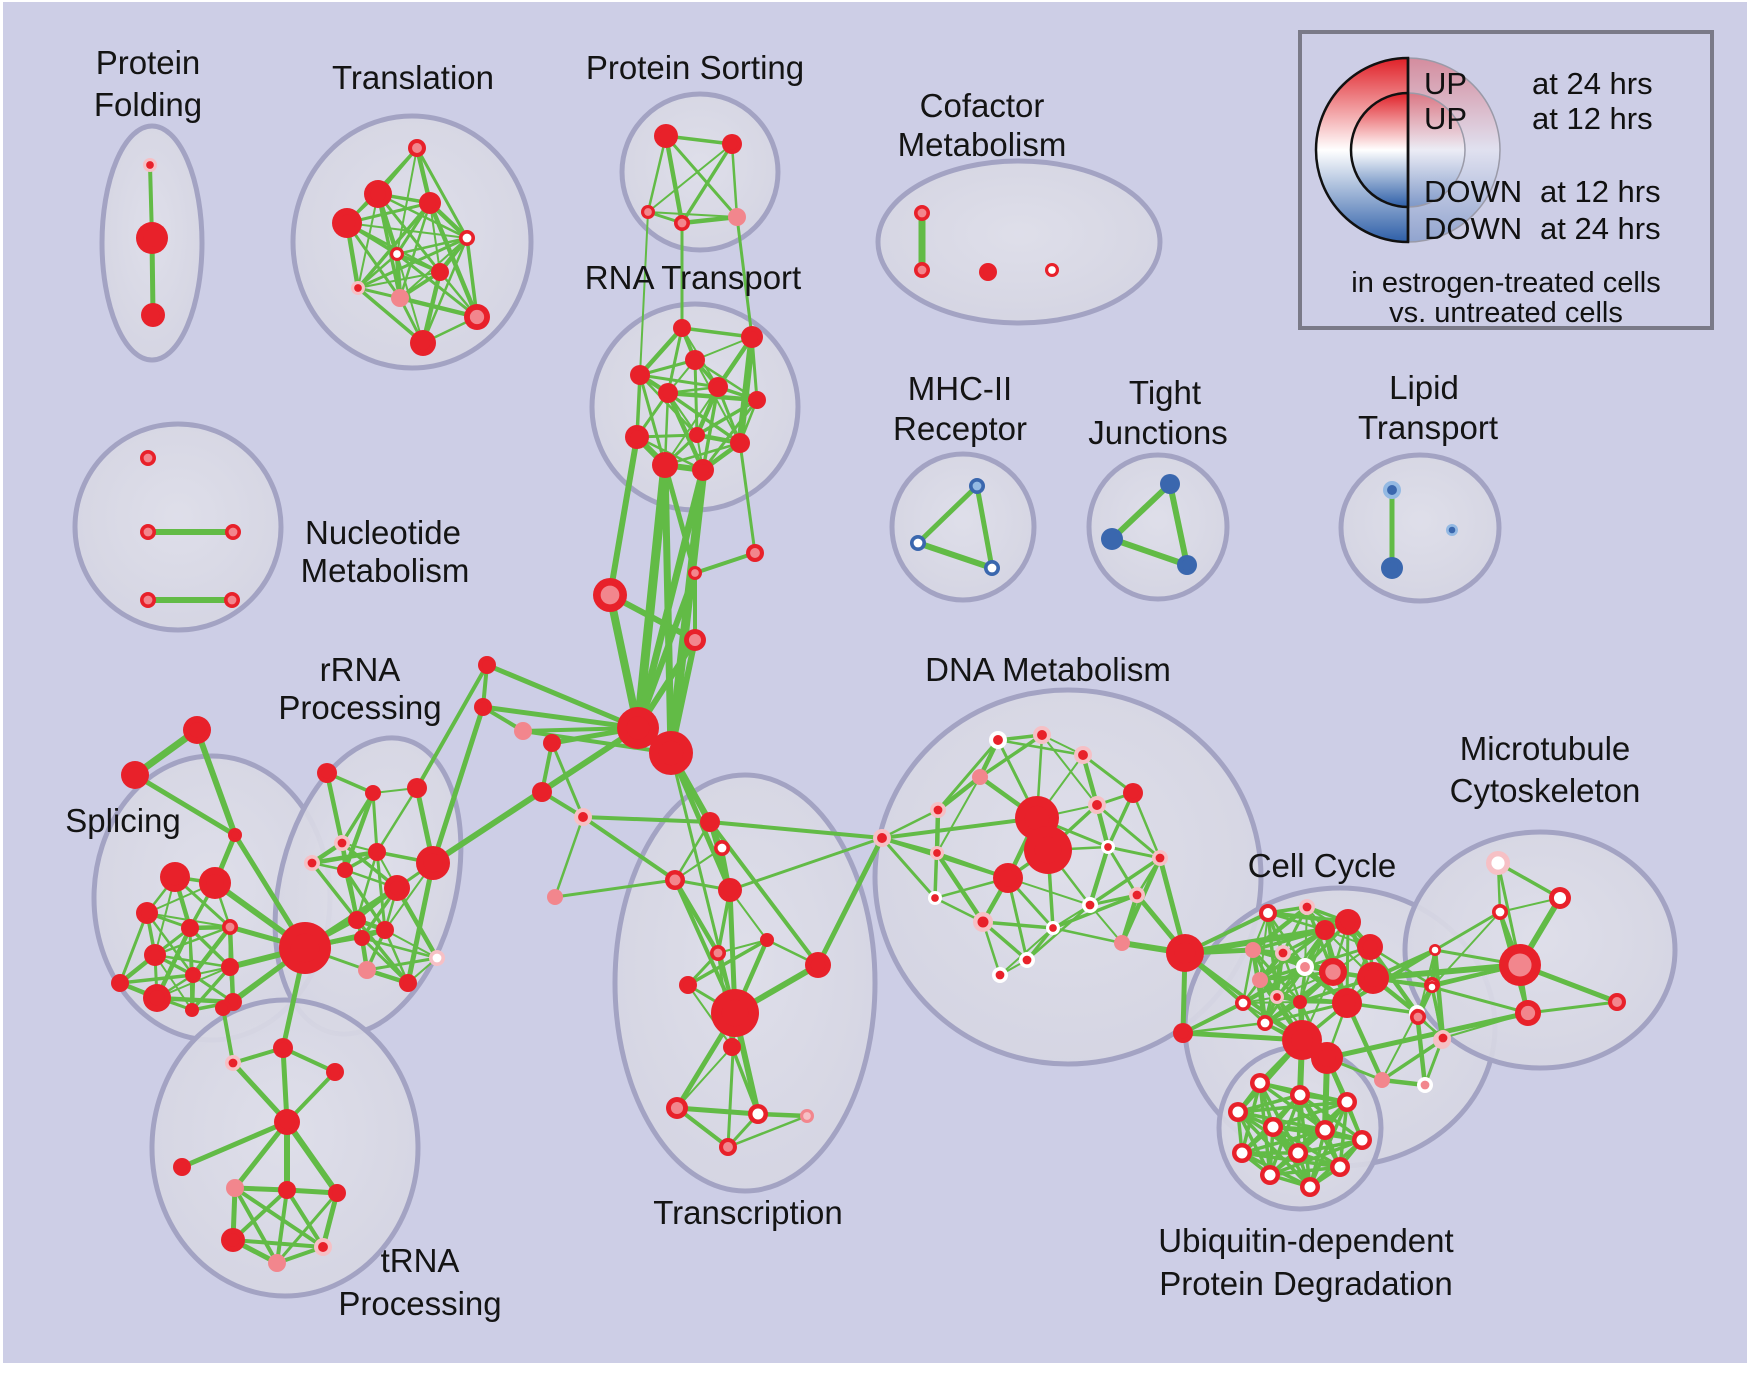  I want to click on gene-node-cofactor-metabolism-inner, so click(988, 272).